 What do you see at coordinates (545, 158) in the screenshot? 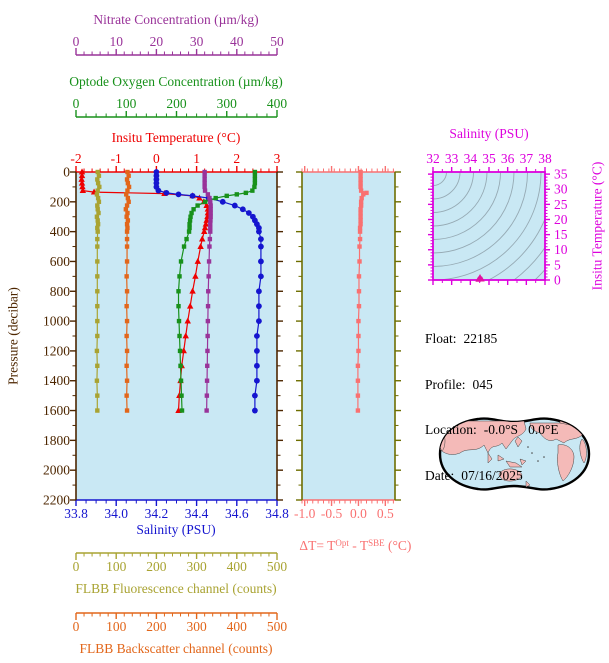
I see `svg-text: 38` at bounding box center [545, 158].